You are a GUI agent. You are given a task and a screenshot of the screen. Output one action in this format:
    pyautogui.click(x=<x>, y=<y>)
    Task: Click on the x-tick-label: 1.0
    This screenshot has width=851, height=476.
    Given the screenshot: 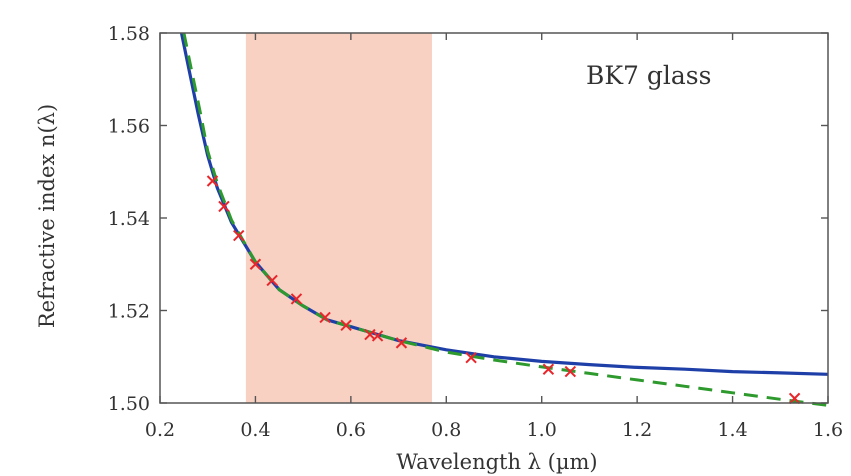 What is the action you would take?
    pyautogui.click(x=542, y=430)
    